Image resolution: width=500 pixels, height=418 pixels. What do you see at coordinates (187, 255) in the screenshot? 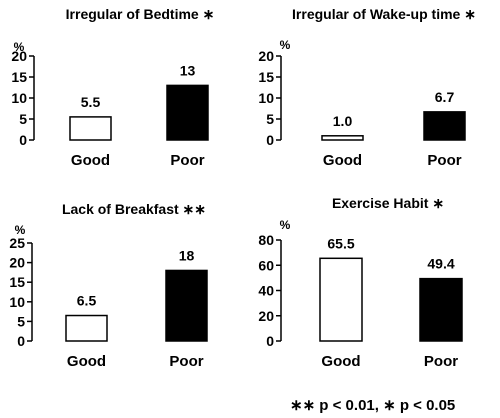
I see `bar-value-label: 18` at bounding box center [187, 255].